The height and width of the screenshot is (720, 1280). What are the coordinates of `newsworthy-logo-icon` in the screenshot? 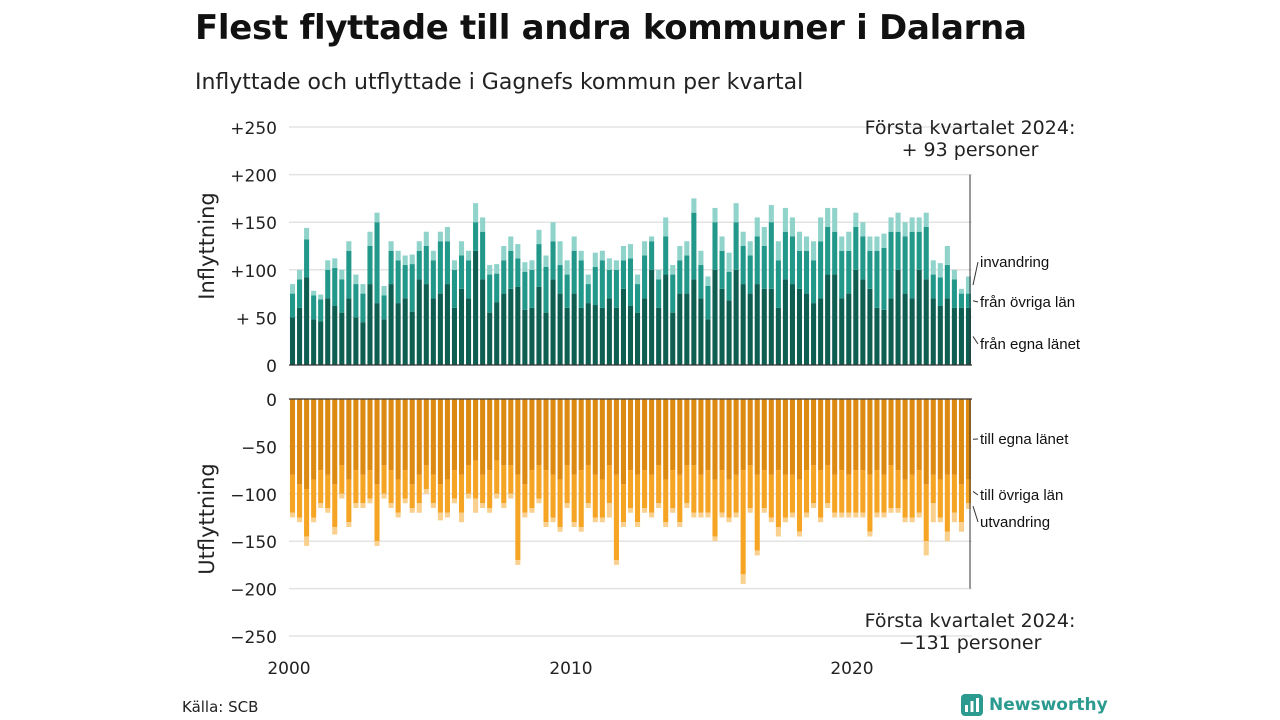 It's located at (972, 705).